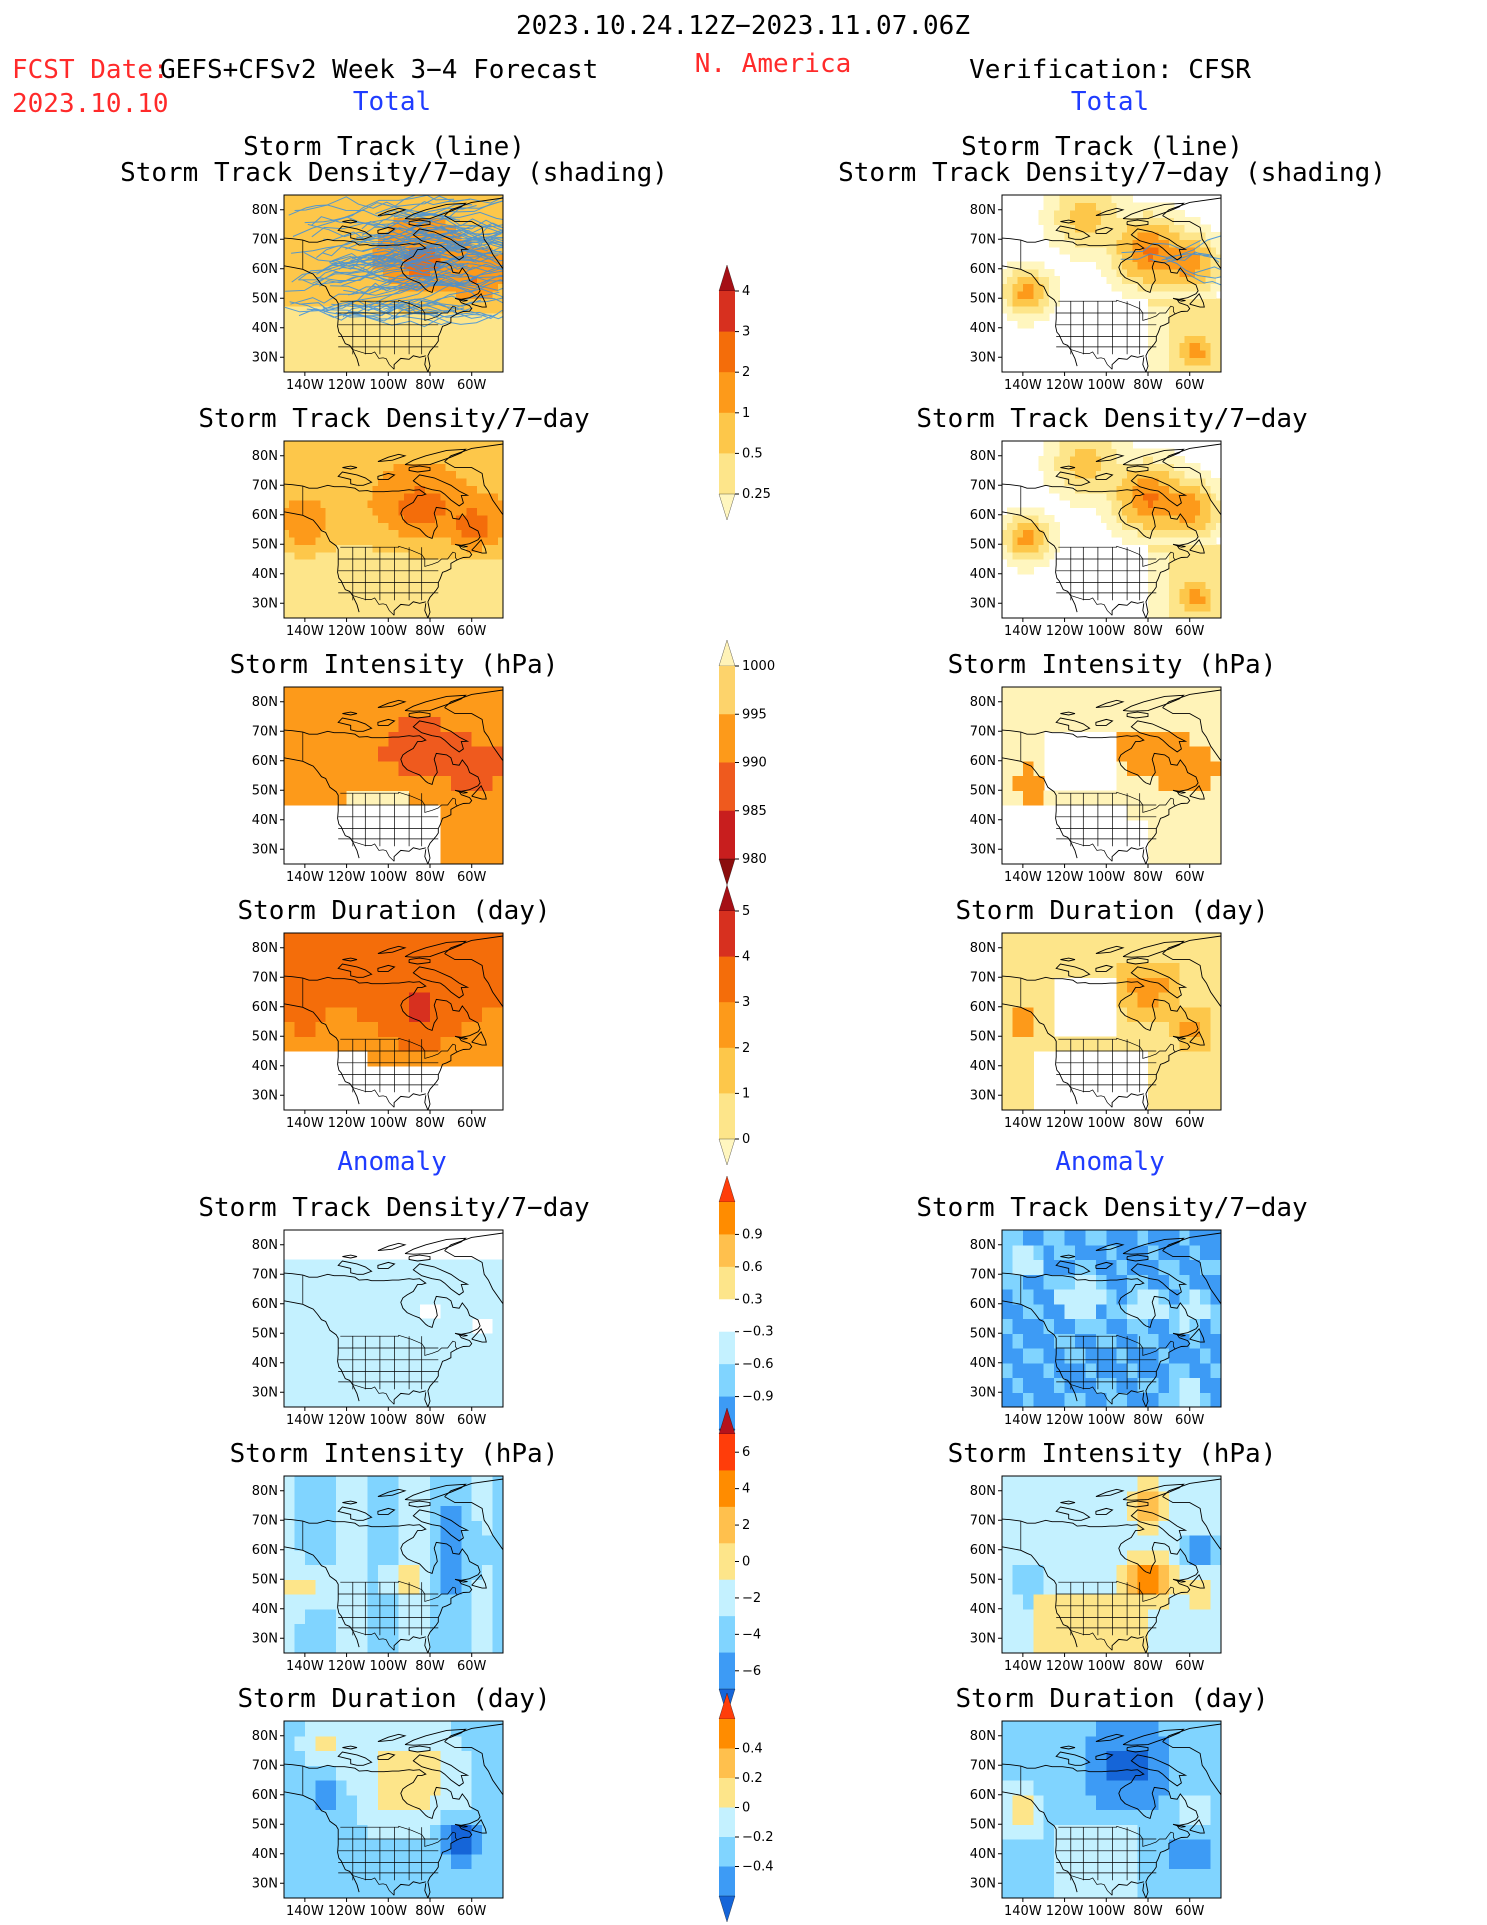 The height and width of the screenshot is (1925, 1487). I want to click on colorbar-label: 3, so click(746, 332).